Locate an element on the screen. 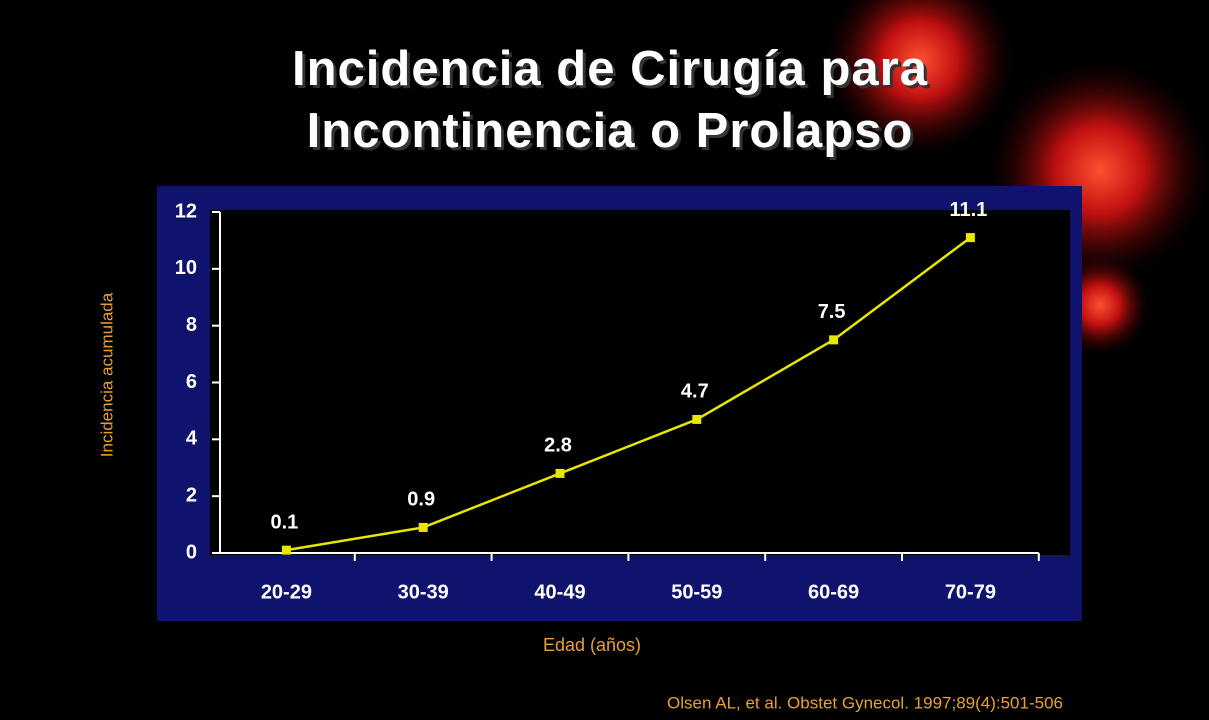 This screenshot has width=1209, height=720. y-tick-label: 0 is located at coordinates (191, 552).